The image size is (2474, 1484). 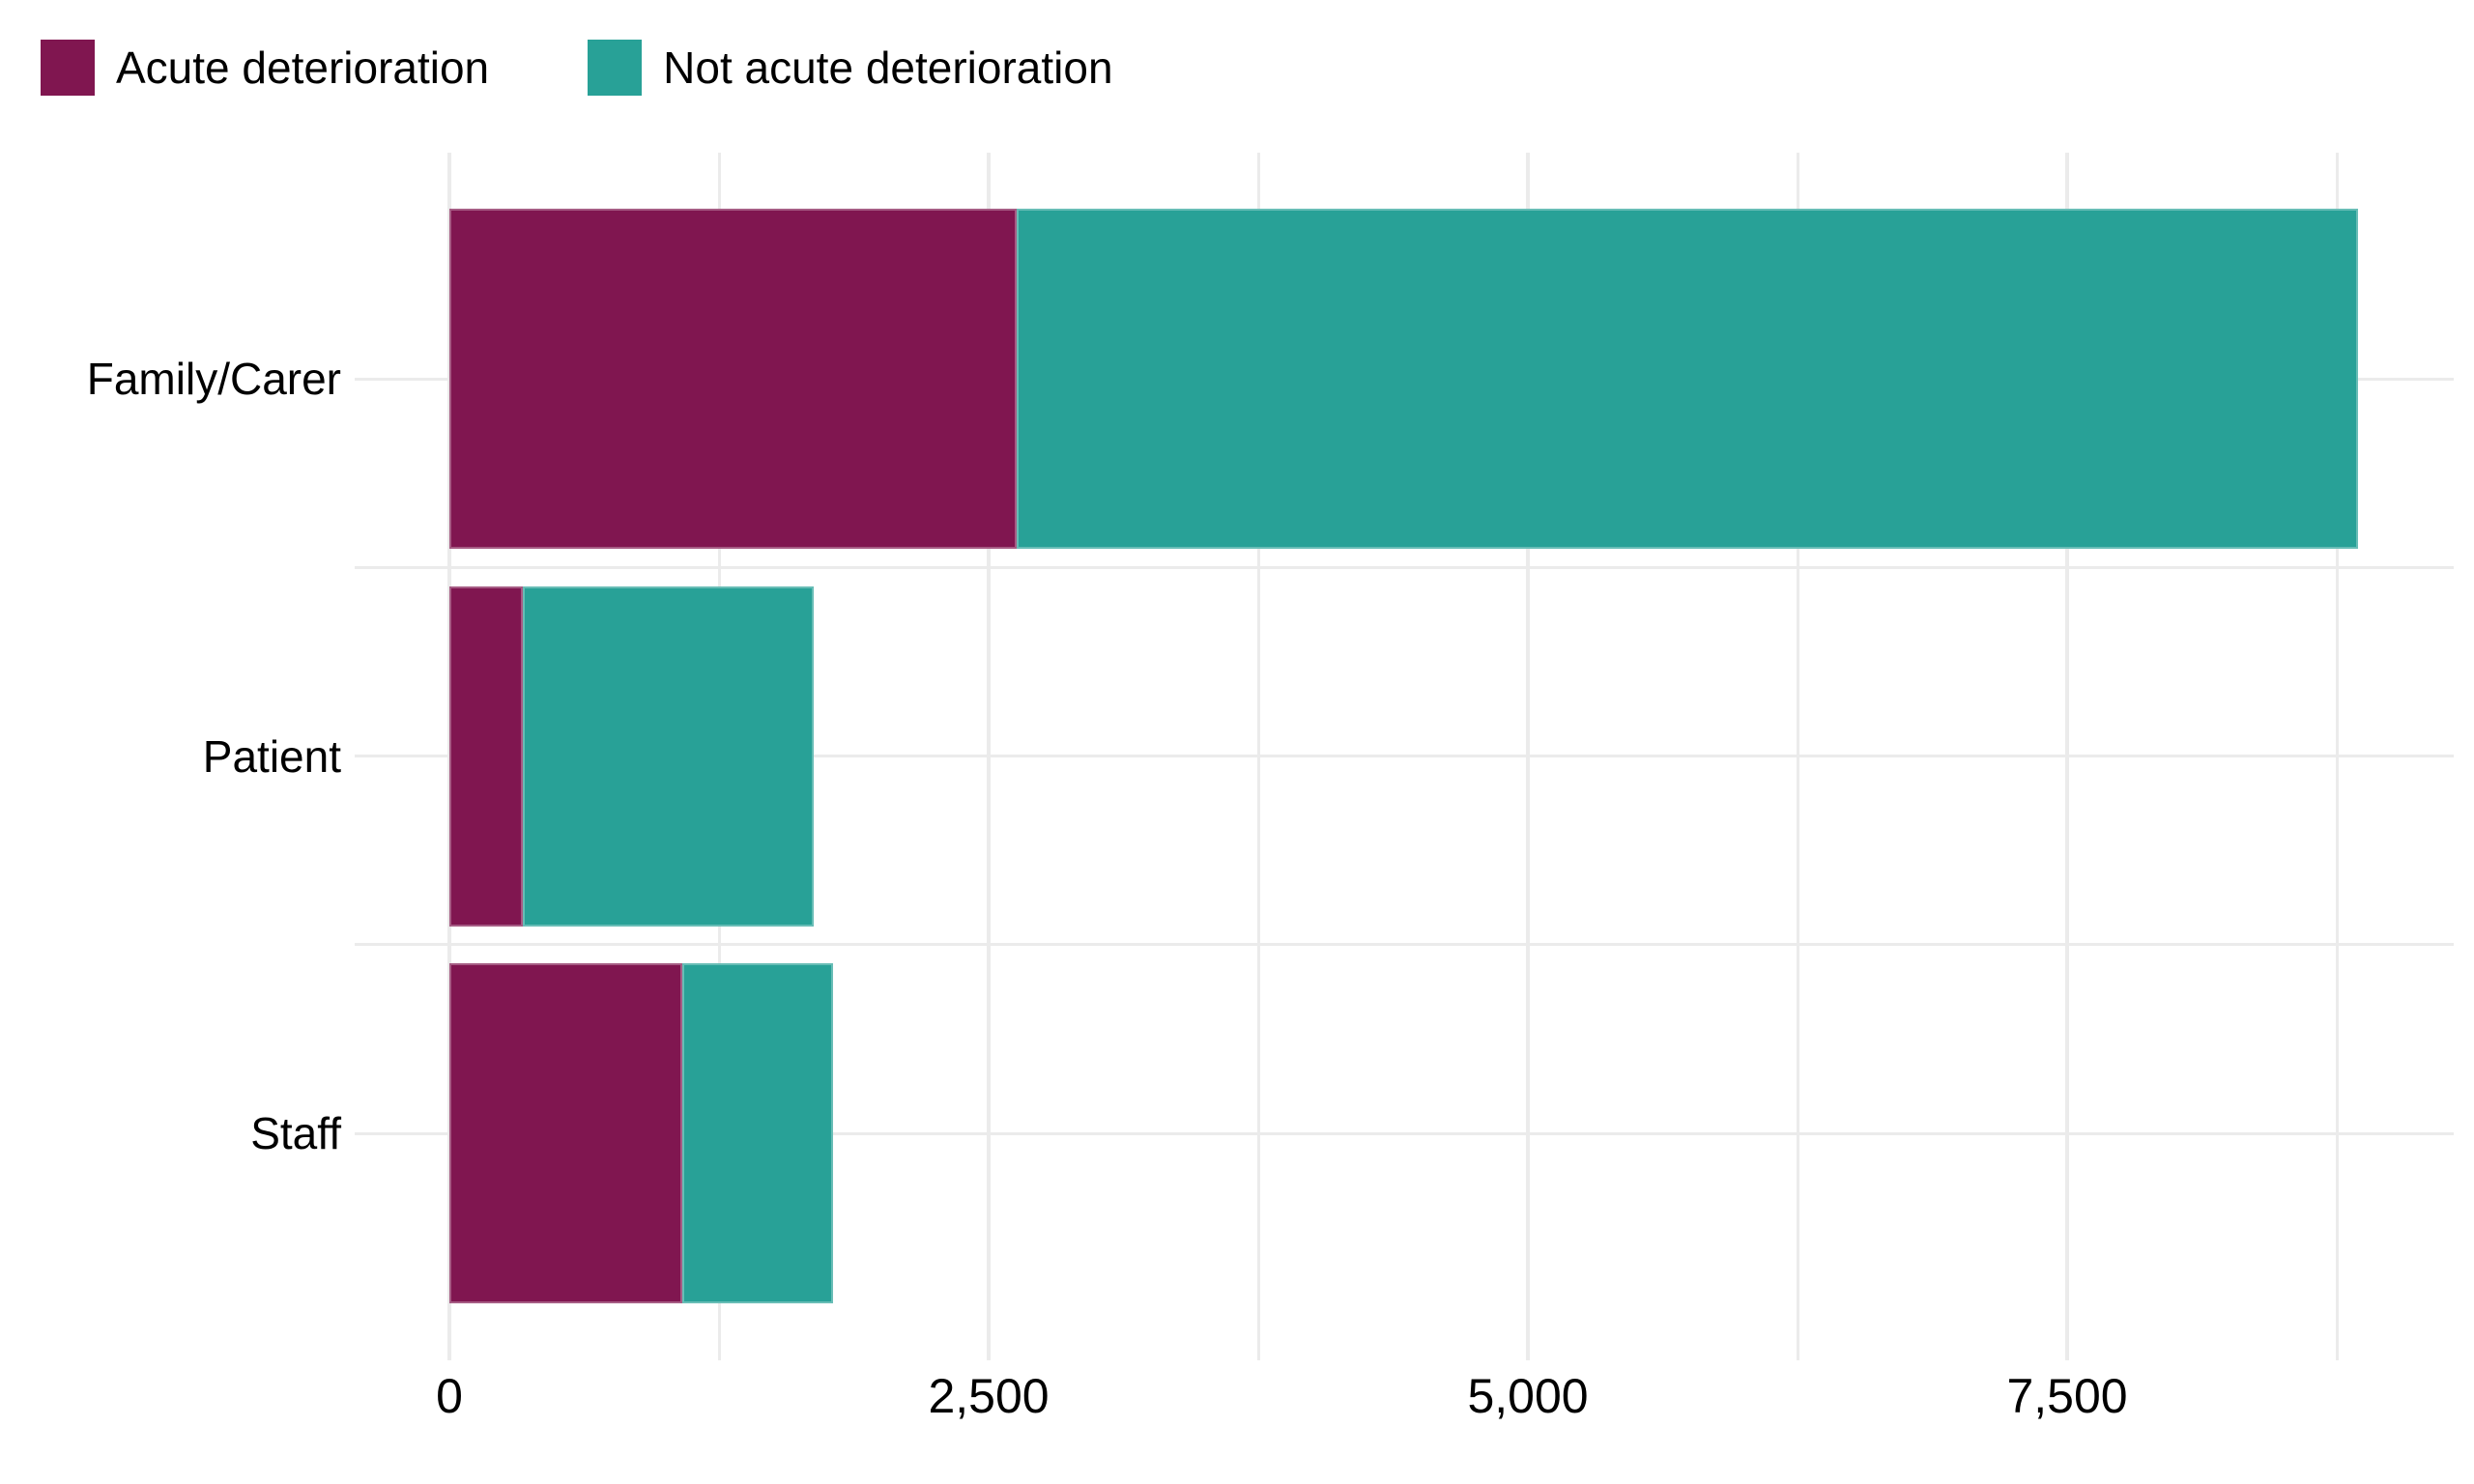 What do you see at coordinates (2067, 1396) in the screenshot?
I see `x-tick-label-7-500: 7,500` at bounding box center [2067, 1396].